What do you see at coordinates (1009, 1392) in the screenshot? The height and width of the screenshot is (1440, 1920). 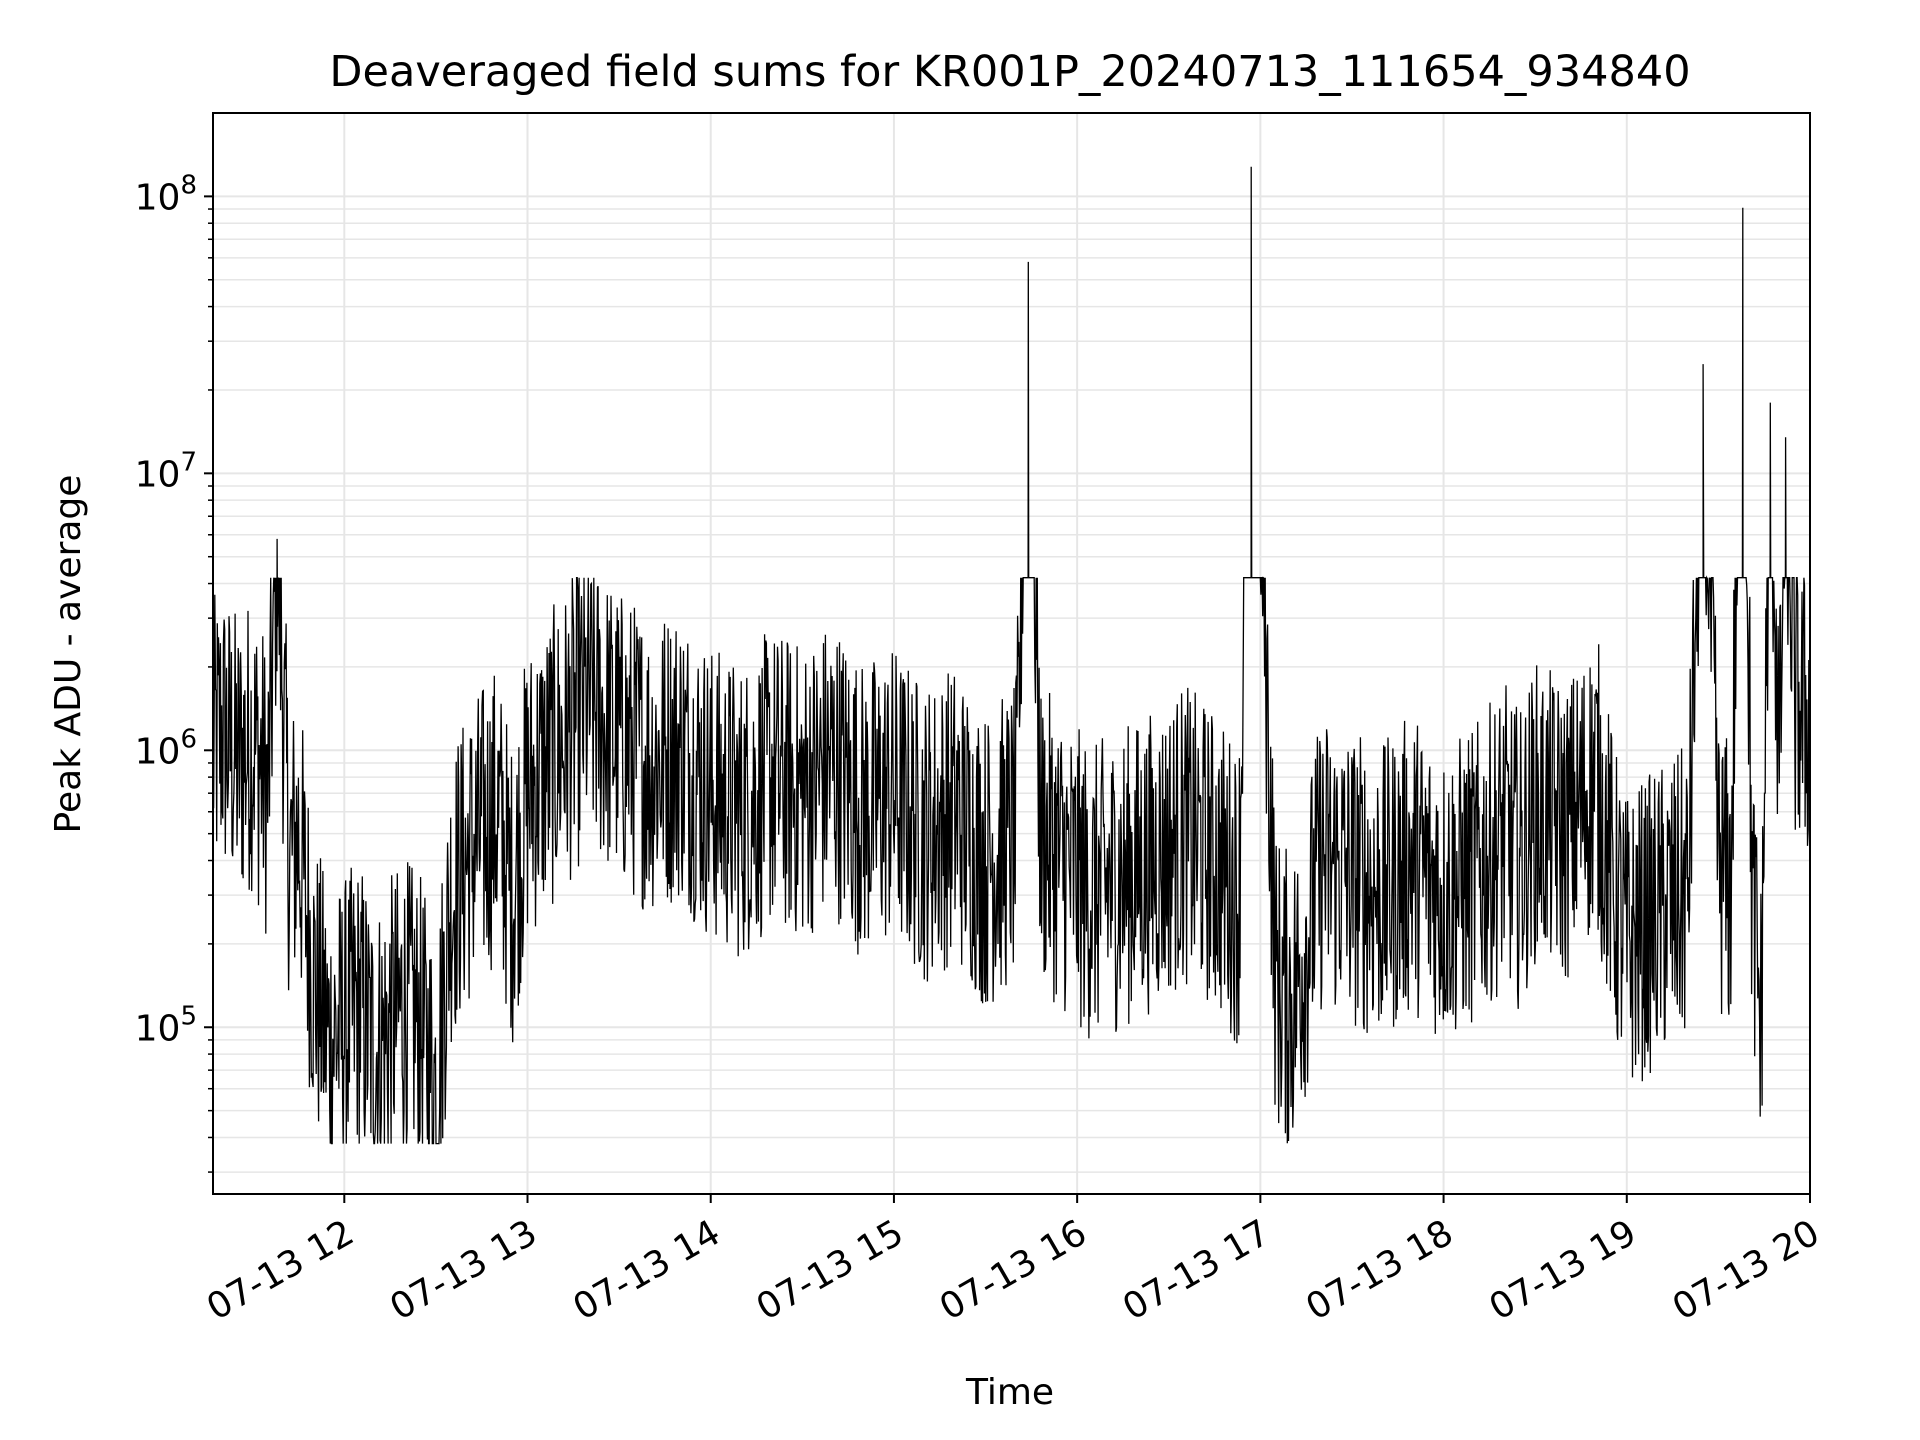 I see `x-axis-label: Time` at bounding box center [1009, 1392].